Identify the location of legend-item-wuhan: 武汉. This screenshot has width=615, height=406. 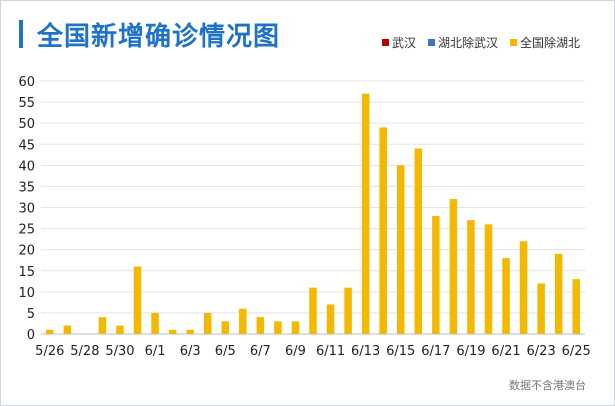
(398, 42).